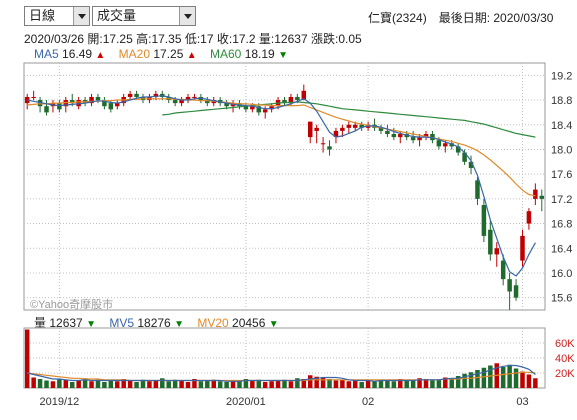  Describe the element at coordinates (249, 323) in the screenshot. I see `mv20-value: 20456` at that location.